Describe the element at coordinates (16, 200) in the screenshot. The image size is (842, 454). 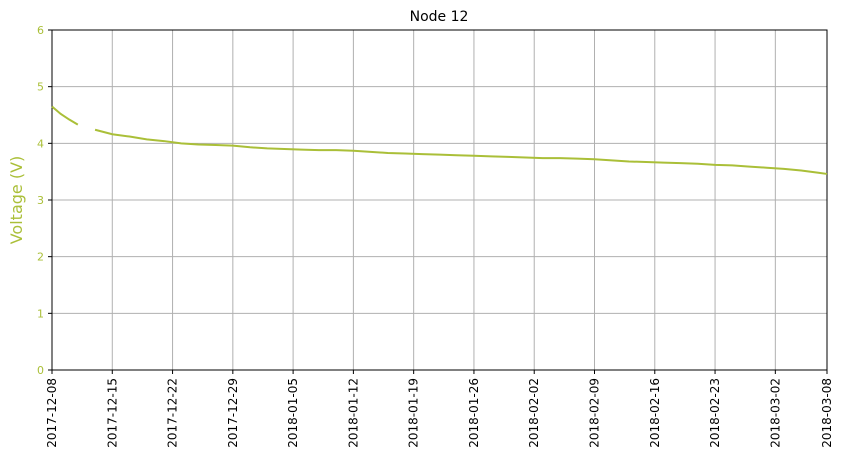
I see `y-axis-label: Voltage (V)` at that location.